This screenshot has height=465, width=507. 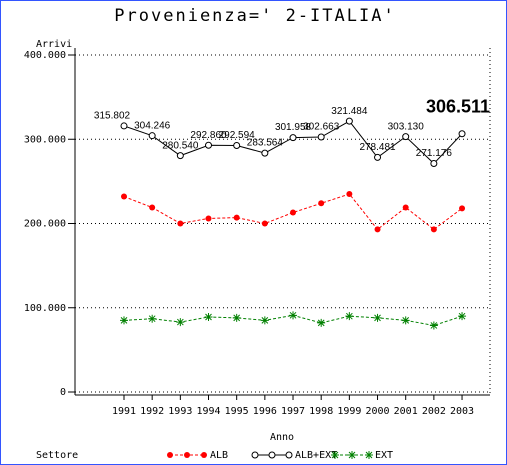 I want to click on y-axis-label: Arrivi, so click(x=54, y=44).